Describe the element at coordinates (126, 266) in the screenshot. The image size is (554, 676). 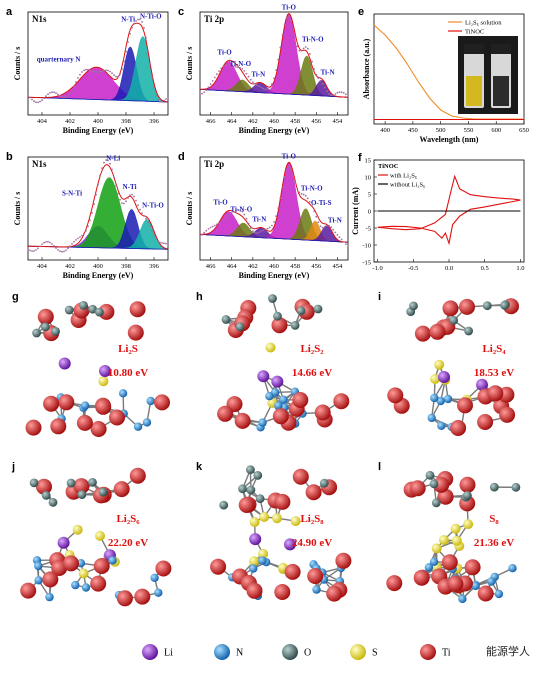
I see `x-tick-label: 398` at that location.